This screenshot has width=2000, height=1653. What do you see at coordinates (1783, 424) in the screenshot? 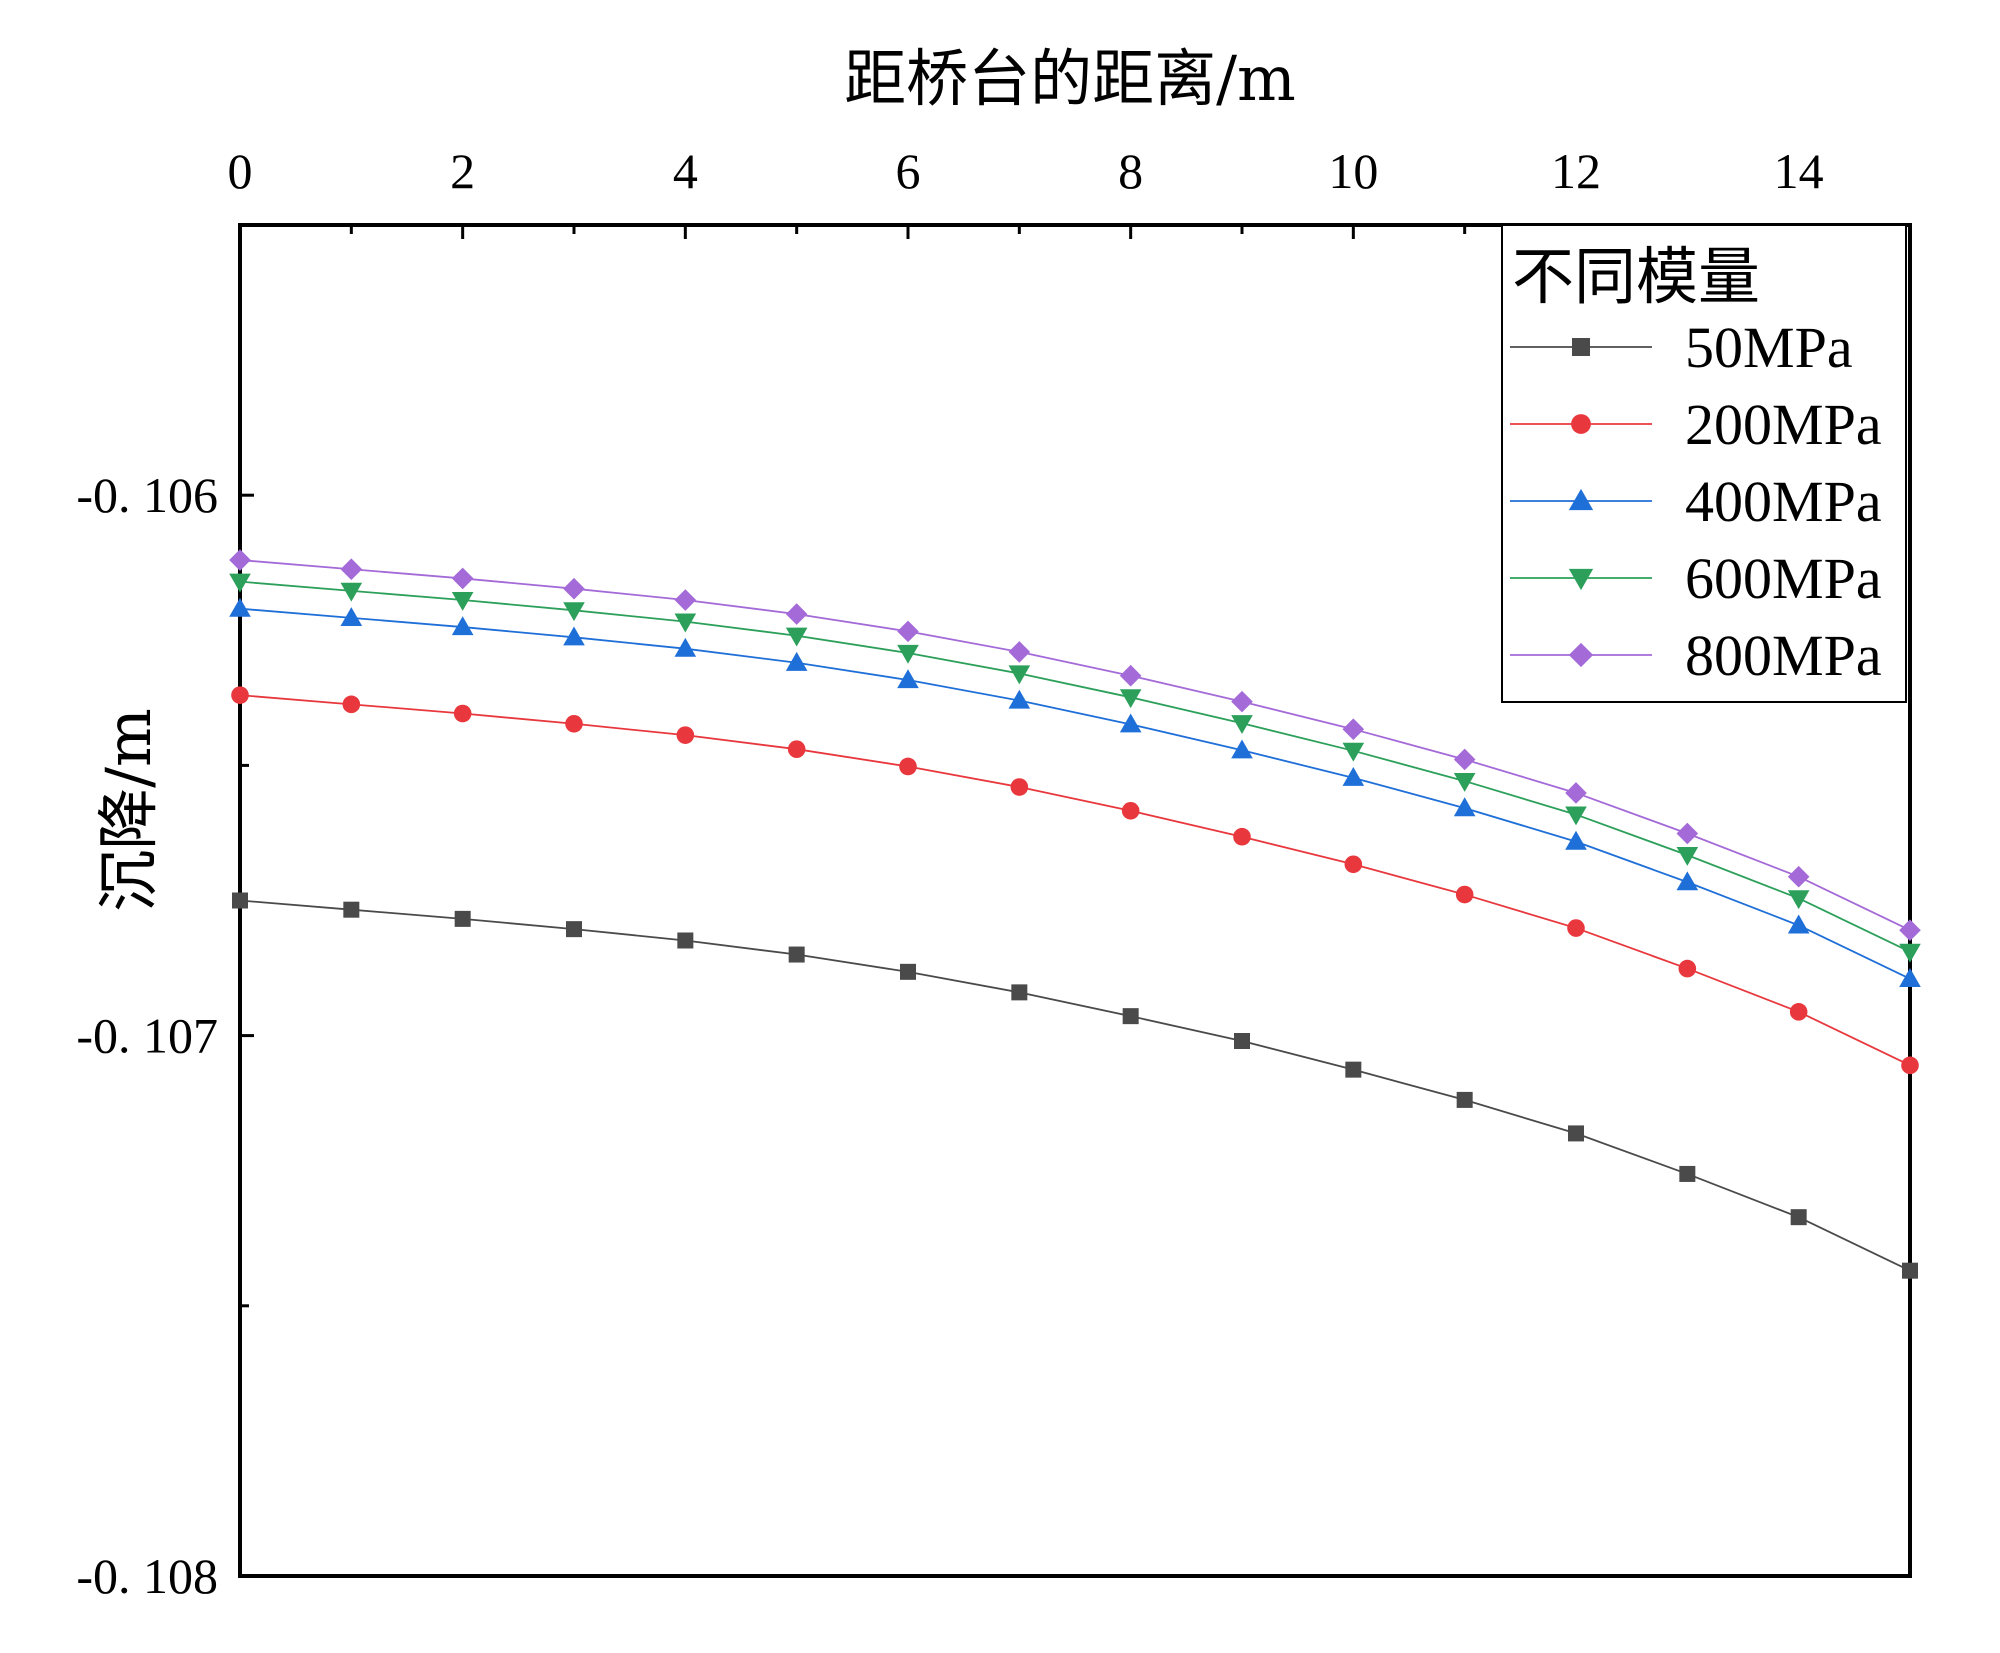
I see `legend-label: 200MPa` at bounding box center [1783, 424].